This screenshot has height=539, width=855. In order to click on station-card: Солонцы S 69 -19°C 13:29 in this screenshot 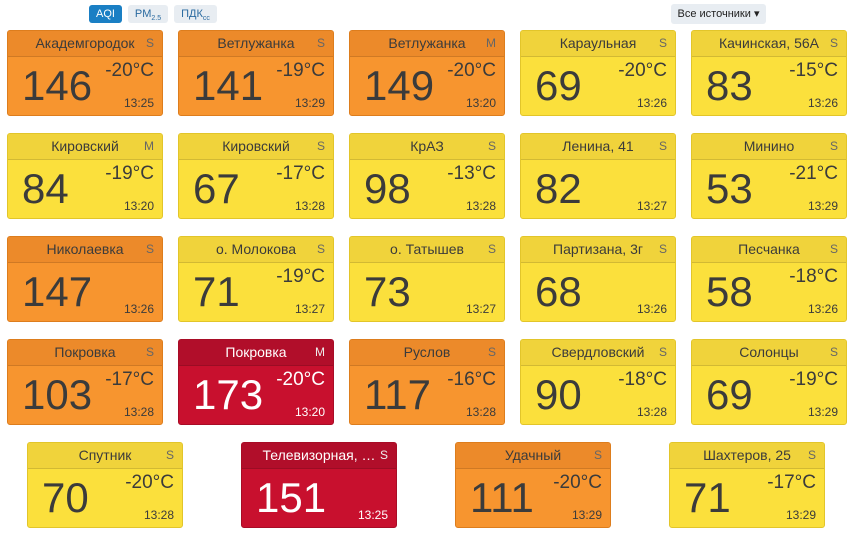, I will do `click(769, 382)`.